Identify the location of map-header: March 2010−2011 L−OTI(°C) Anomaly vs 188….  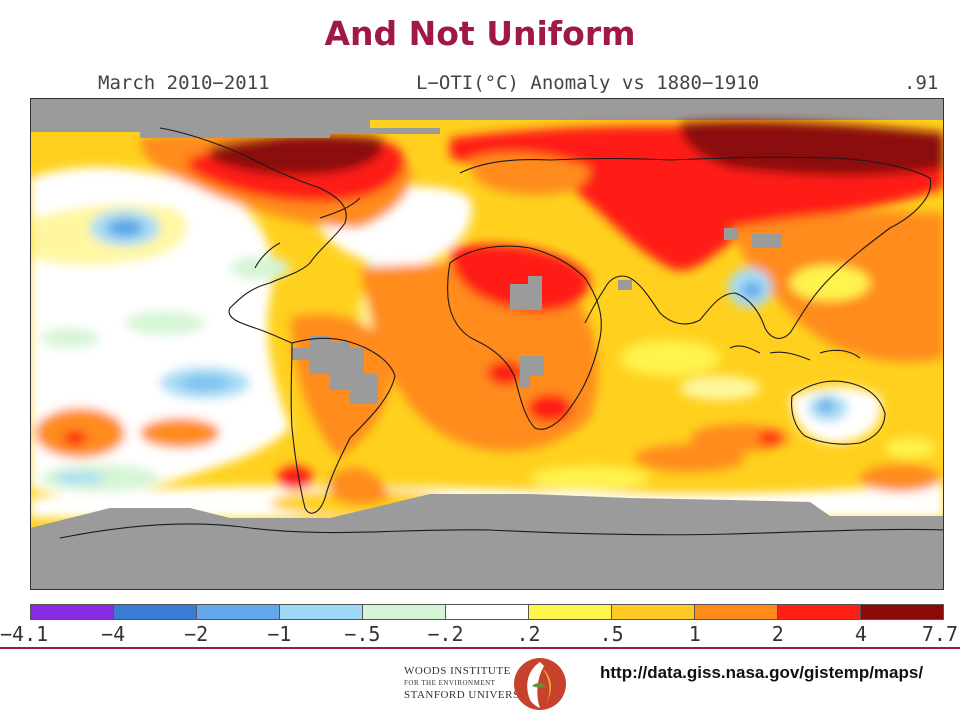
(480, 85).